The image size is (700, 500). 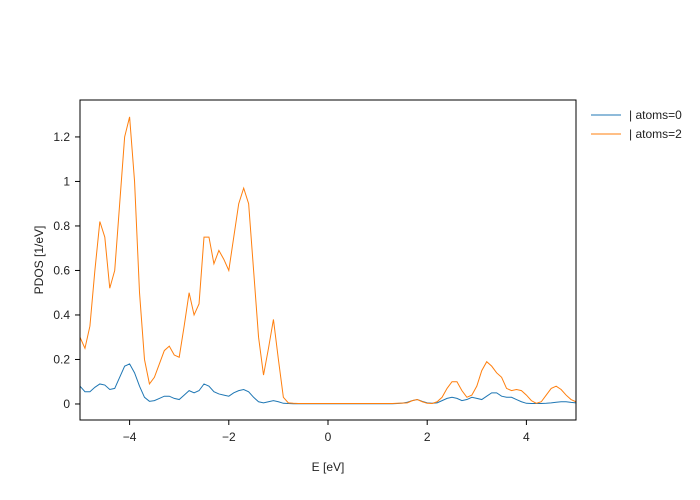 I want to click on y-tick-label: 0.2, so click(x=61, y=359).